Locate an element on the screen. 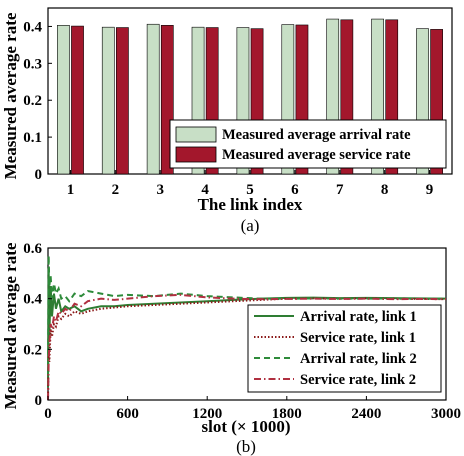 The image size is (464, 456). bar-caption: (a) is located at coordinates (250, 225).